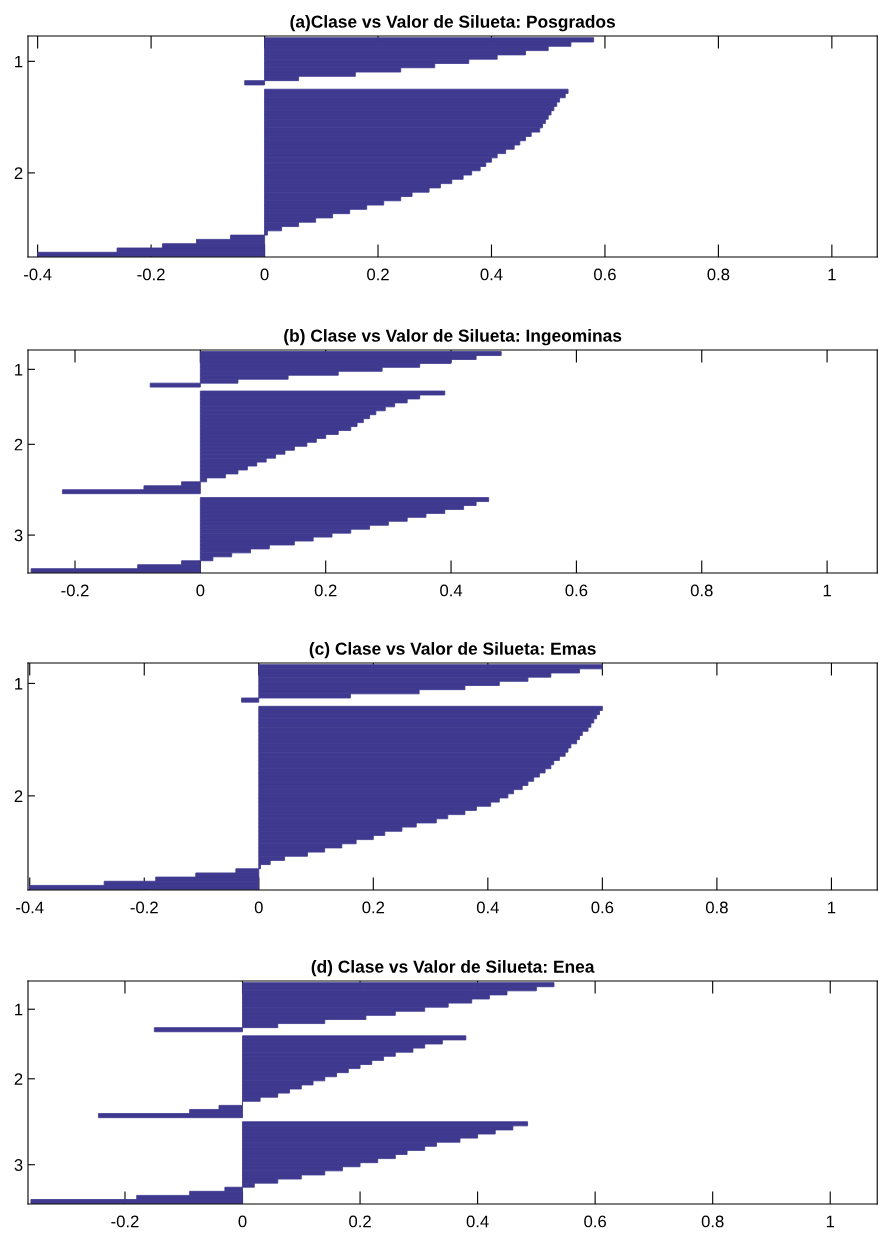 The image size is (879, 1243). Describe the element at coordinates (452, 23) in the screenshot. I see `chart-title: (a)Clase vs Valor de Silueta: Posgrados` at that location.